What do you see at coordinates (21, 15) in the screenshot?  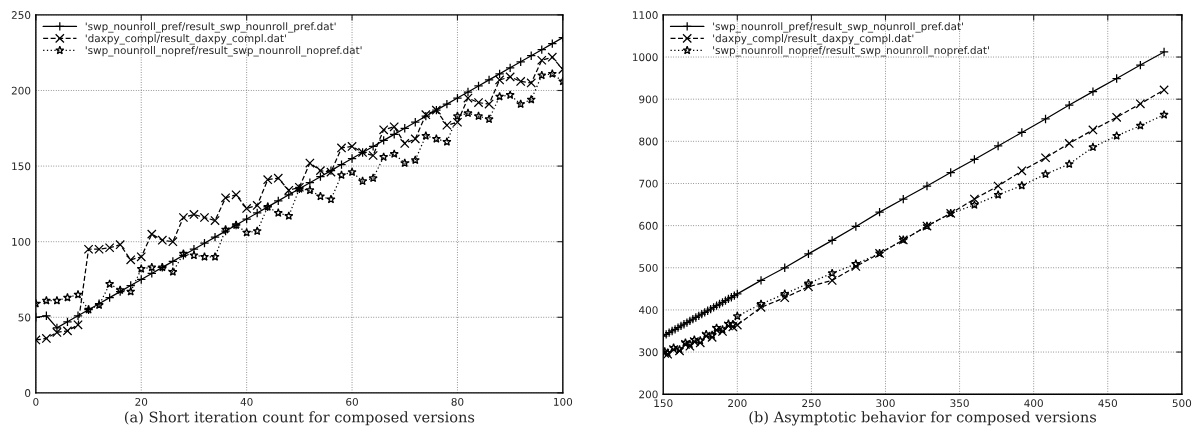 I see `y-tick-label: 250` at bounding box center [21, 15].